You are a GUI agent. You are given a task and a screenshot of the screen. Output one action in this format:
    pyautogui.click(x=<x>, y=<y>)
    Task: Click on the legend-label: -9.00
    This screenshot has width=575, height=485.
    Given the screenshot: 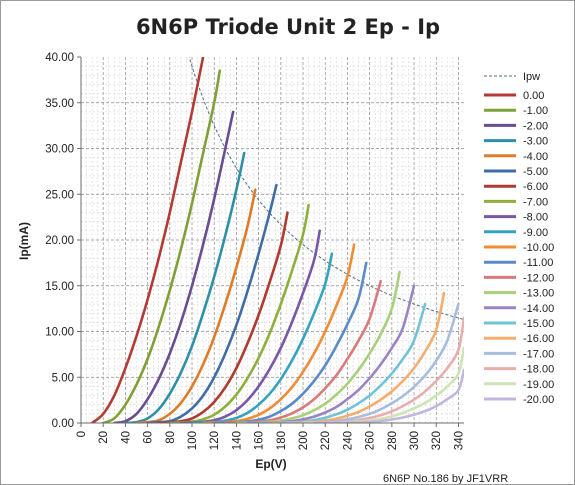 What is the action you would take?
    pyautogui.click(x=535, y=233)
    